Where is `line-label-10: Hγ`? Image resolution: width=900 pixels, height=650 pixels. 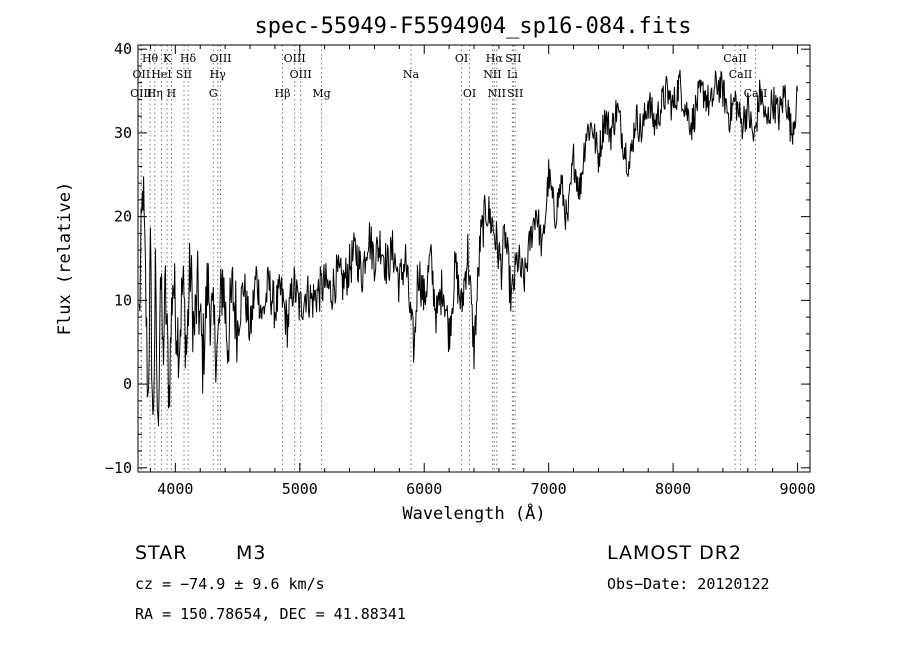 line-label-10: Hγ is located at coordinates (218, 74).